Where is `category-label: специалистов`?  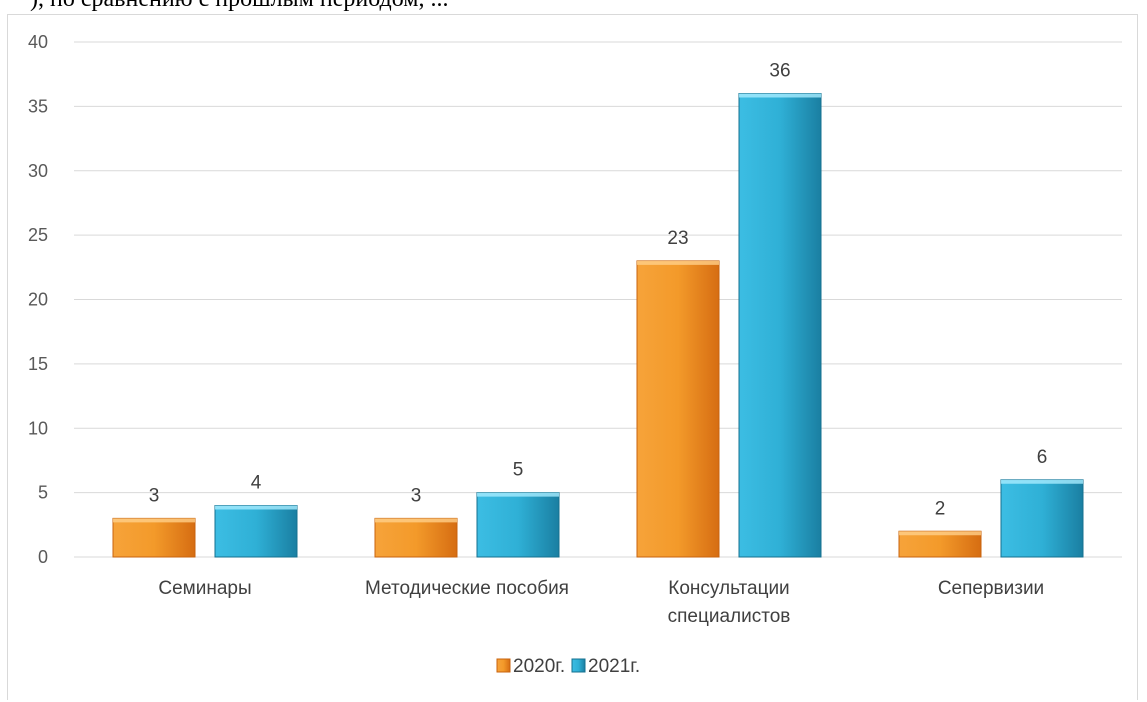
category-label: специалистов is located at coordinates (729, 616).